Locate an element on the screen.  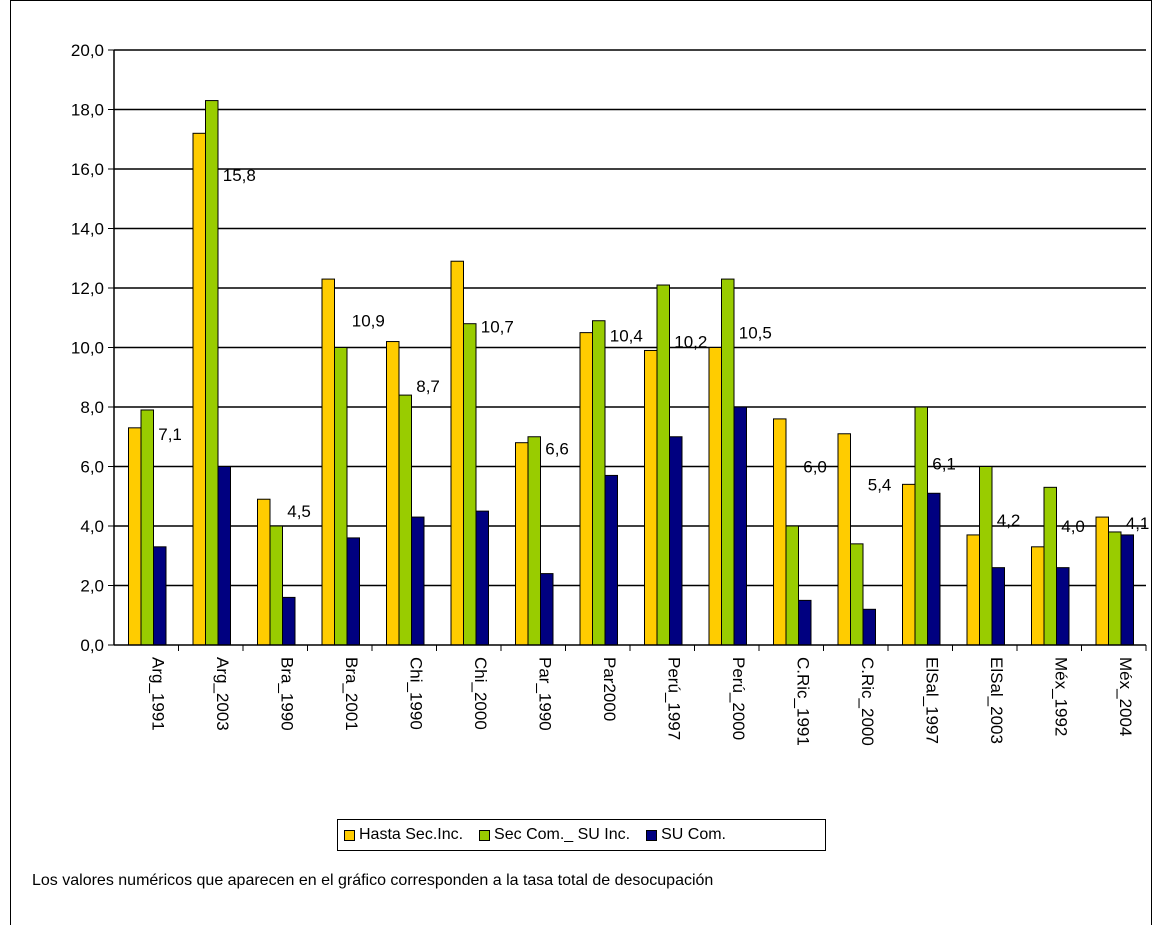
legend-item-su-com: SU Com. is located at coordinates (686, 835).